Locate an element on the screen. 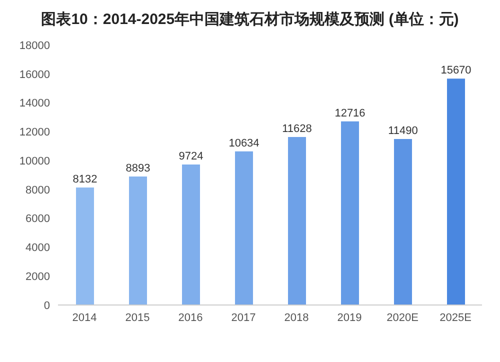  y-tick-label: 10000 is located at coordinates (34, 161).